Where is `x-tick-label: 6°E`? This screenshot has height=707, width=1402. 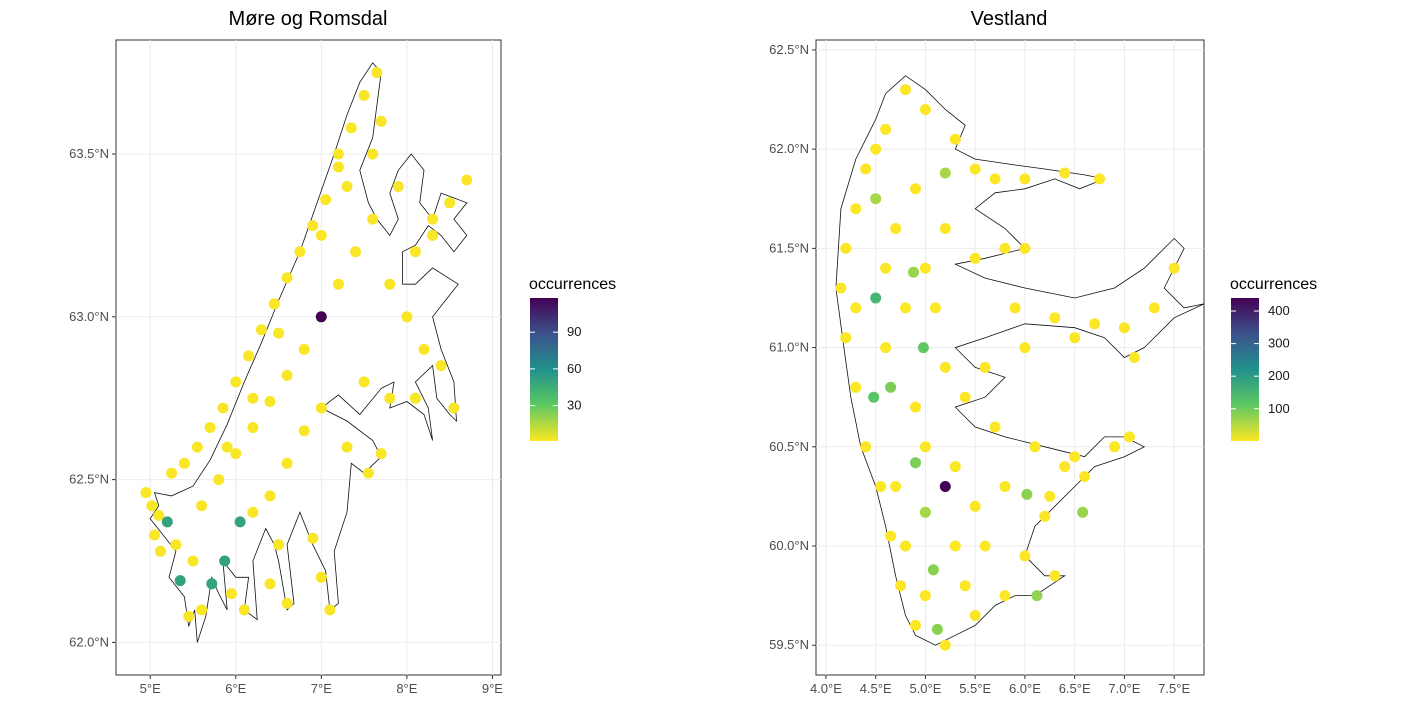
x-tick-label: 6°E is located at coordinates (235, 688).